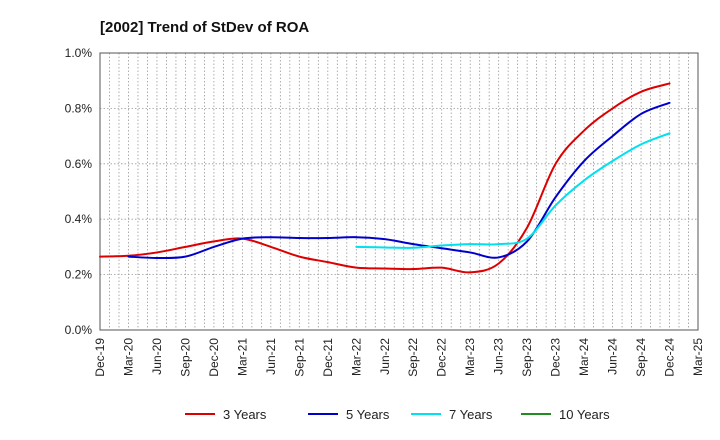 This screenshot has width=720, height=440. What do you see at coordinates (214, 357) in the screenshot?
I see `x-tick-label: Dec-20` at bounding box center [214, 357].